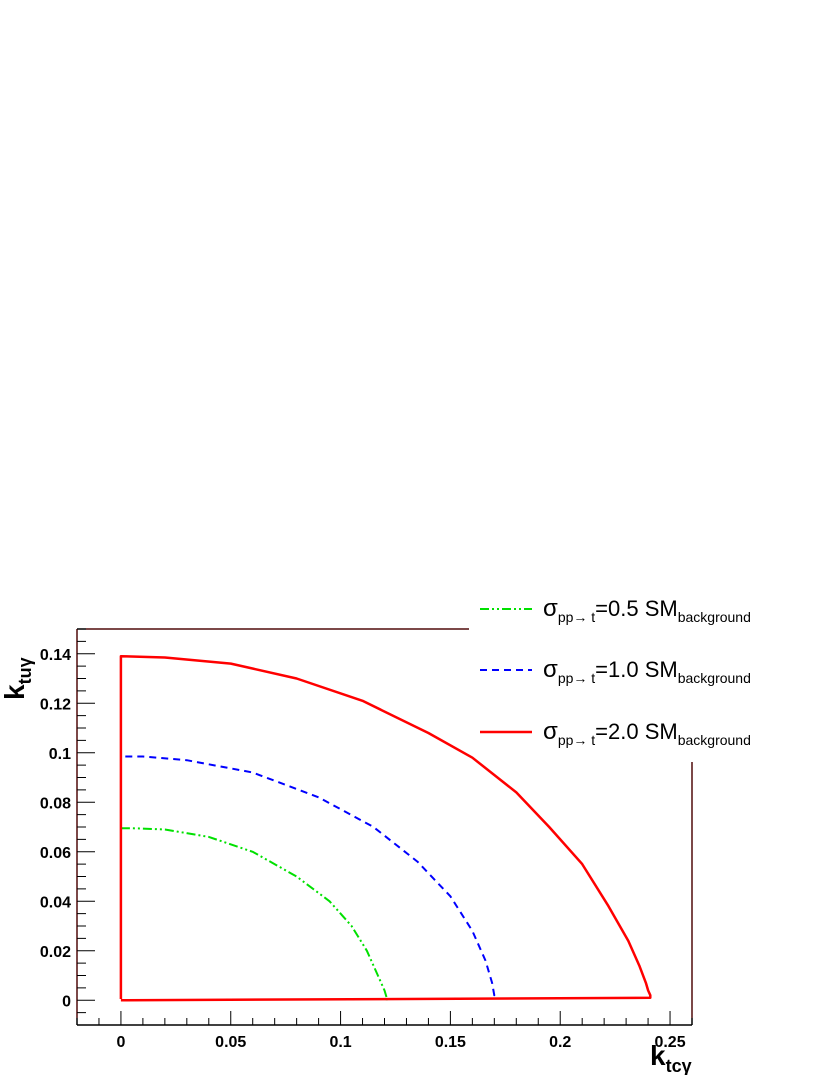  What do you see at coordinates (55, 803) in the screenshot?
I see `y-tick-label: 0.08` at bounding box center [55, 803].